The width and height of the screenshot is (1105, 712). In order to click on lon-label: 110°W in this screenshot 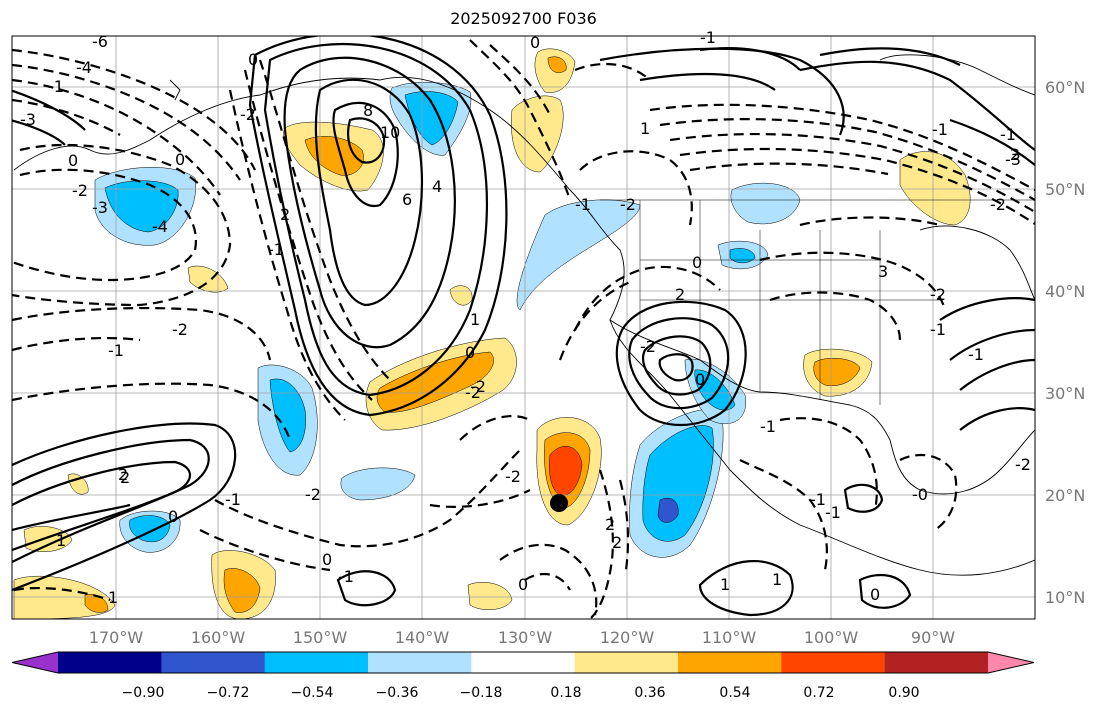, I will do `click(729, 637)`.